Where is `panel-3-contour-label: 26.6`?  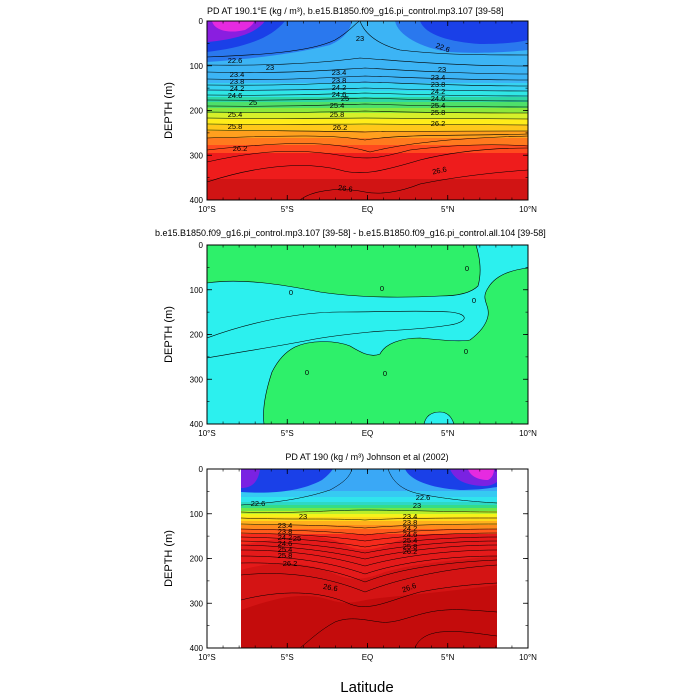 panel-3-contour-label: 26.6 is located at coordinates (330, 587).